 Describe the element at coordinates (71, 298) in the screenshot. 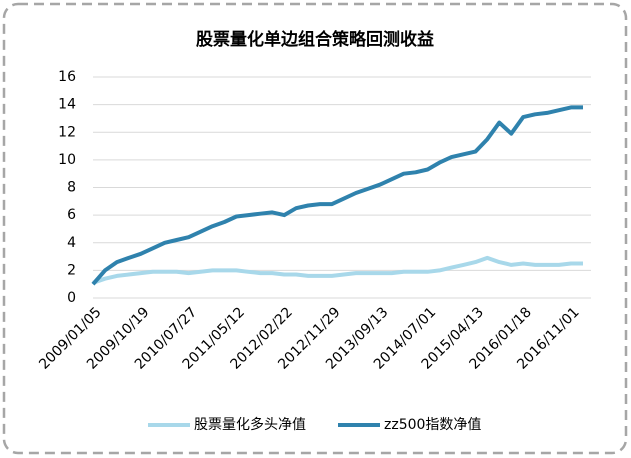

I see `y-tick-label: 0` at that location.